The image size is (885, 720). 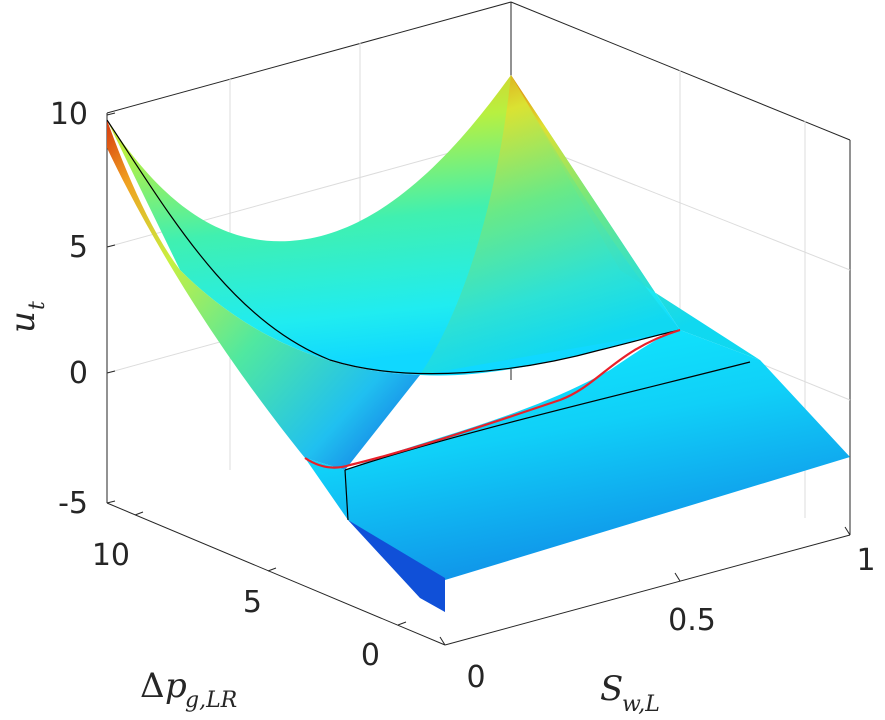 What do you see at coordinates (78, 247) in the screenshot?
I see `z-tick-5: 5` at bounding box center [78, 247].